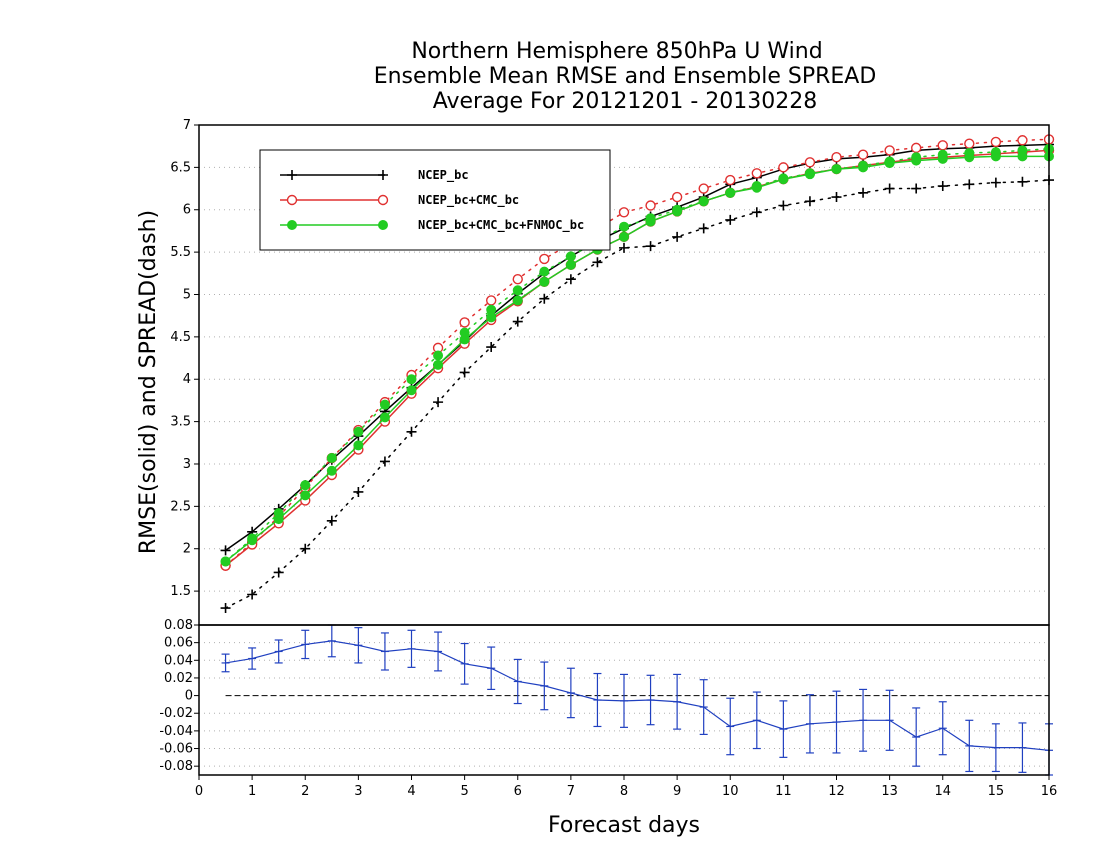 This screenshot has width=1100, height=850. Describe the element at coordinates (624, 825) in the screenshot. I see `x-axis-label: Forecast days` at that location.